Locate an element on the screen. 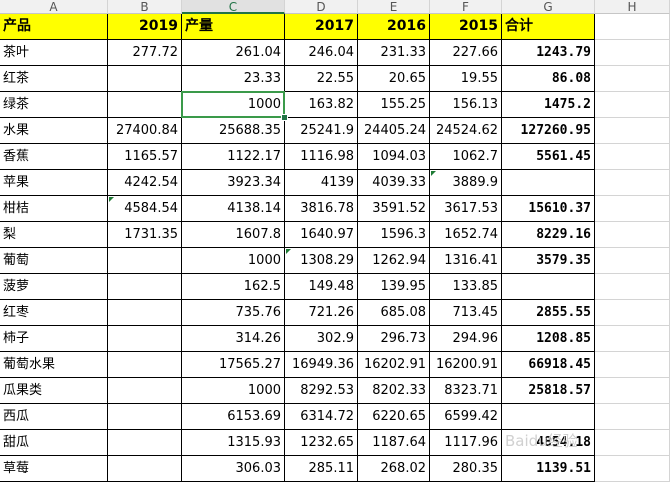 The image size is (670, 487). value-cell: 19.55 is located at coordinates (466, 79).